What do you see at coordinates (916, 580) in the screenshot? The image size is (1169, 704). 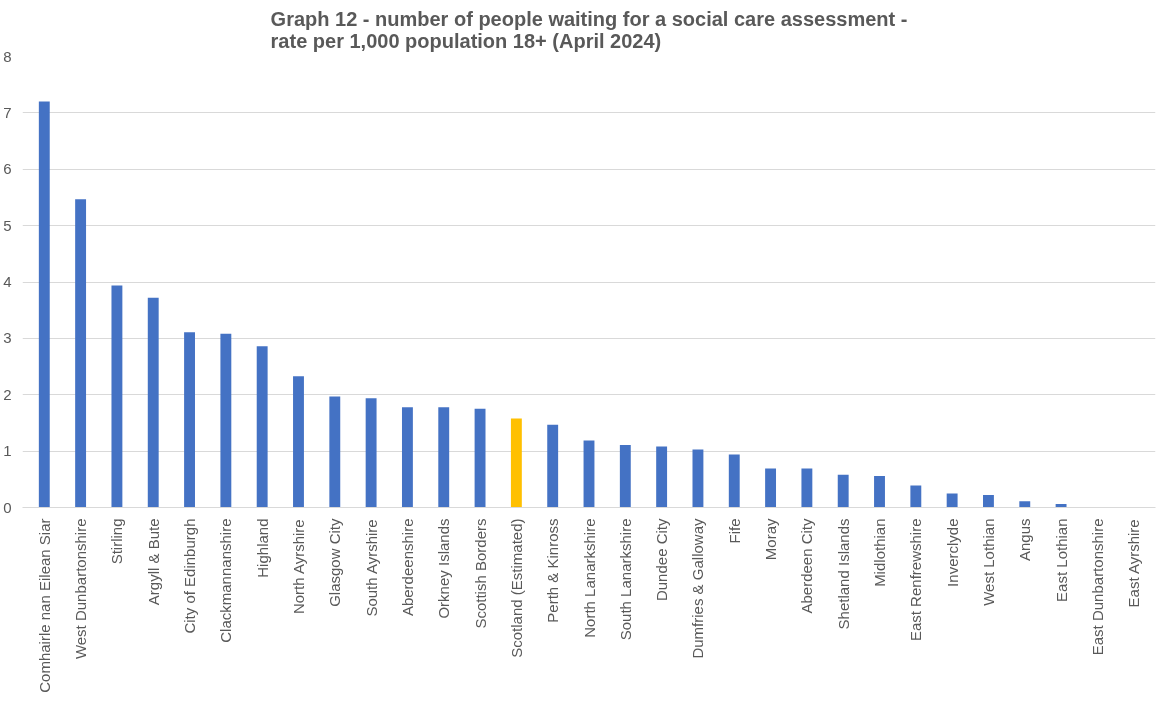 I see `x-tick-label: East Renfrewshire` at bounding box center [916, 580].